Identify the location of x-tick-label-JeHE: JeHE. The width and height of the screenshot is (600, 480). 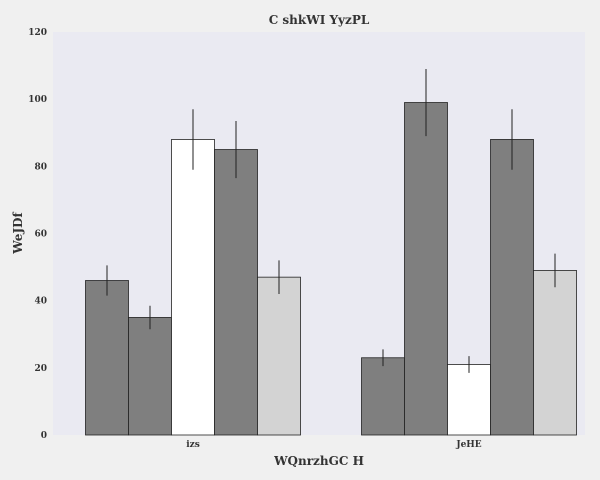
(468, 445).